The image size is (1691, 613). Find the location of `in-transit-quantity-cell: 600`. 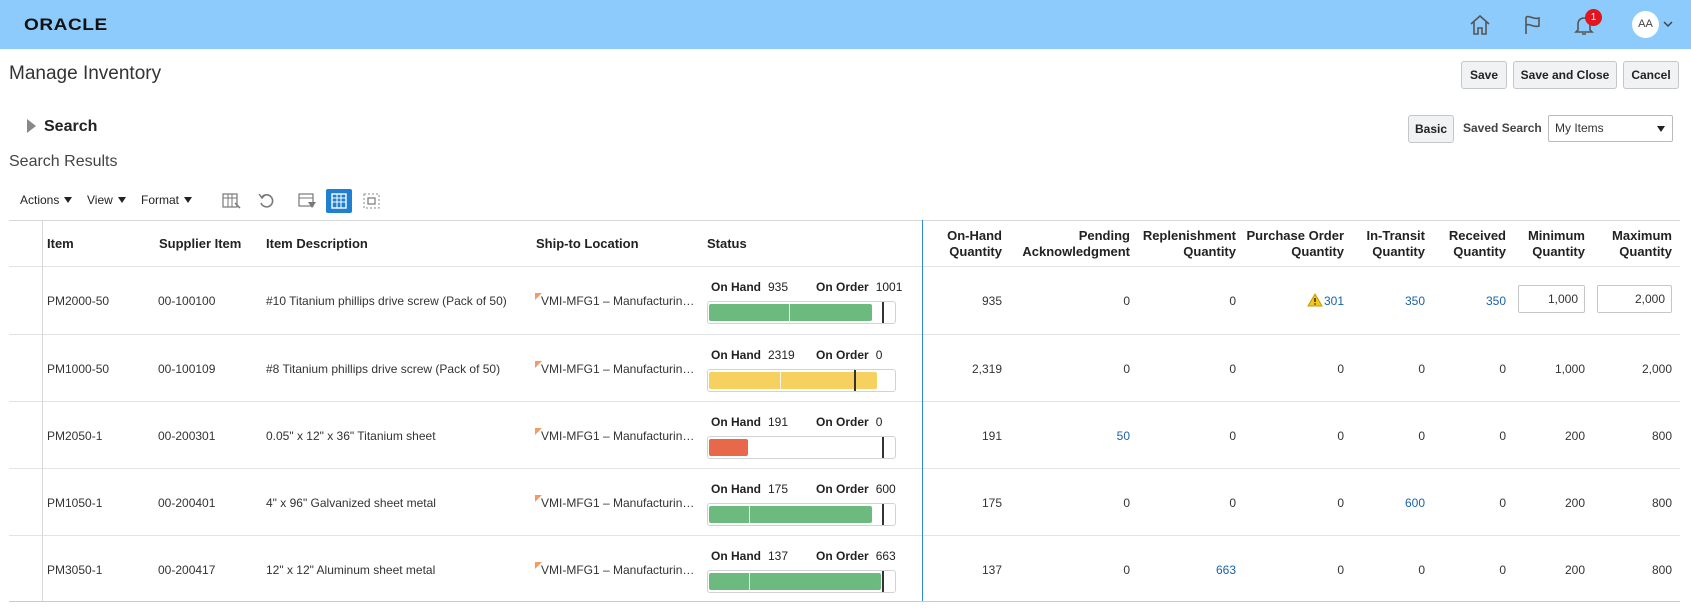

in-transit-quantity-cell: 600 is located at coordinates (1414, 503).